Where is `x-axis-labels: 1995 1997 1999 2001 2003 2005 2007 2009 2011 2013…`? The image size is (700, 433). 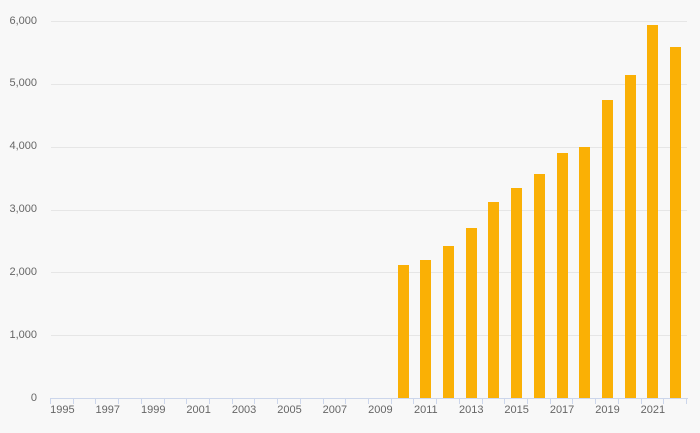
x-axis-labels: 1995 1997 1999 2001 2003 2005 2007 2009 2011 2013… is located at coordinates (368, 411).